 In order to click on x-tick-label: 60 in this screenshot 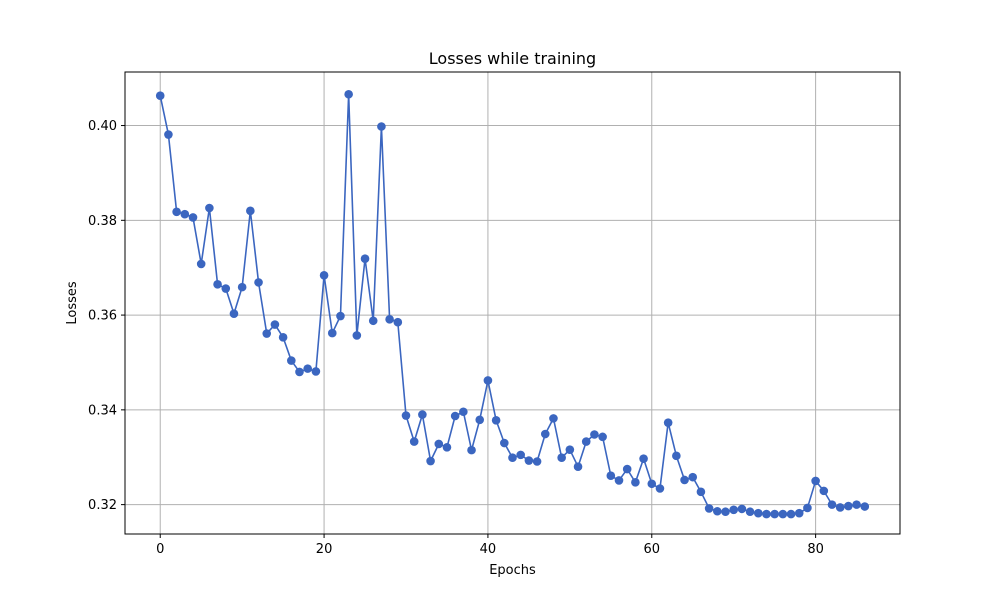, I will do `click(651, 549)`.